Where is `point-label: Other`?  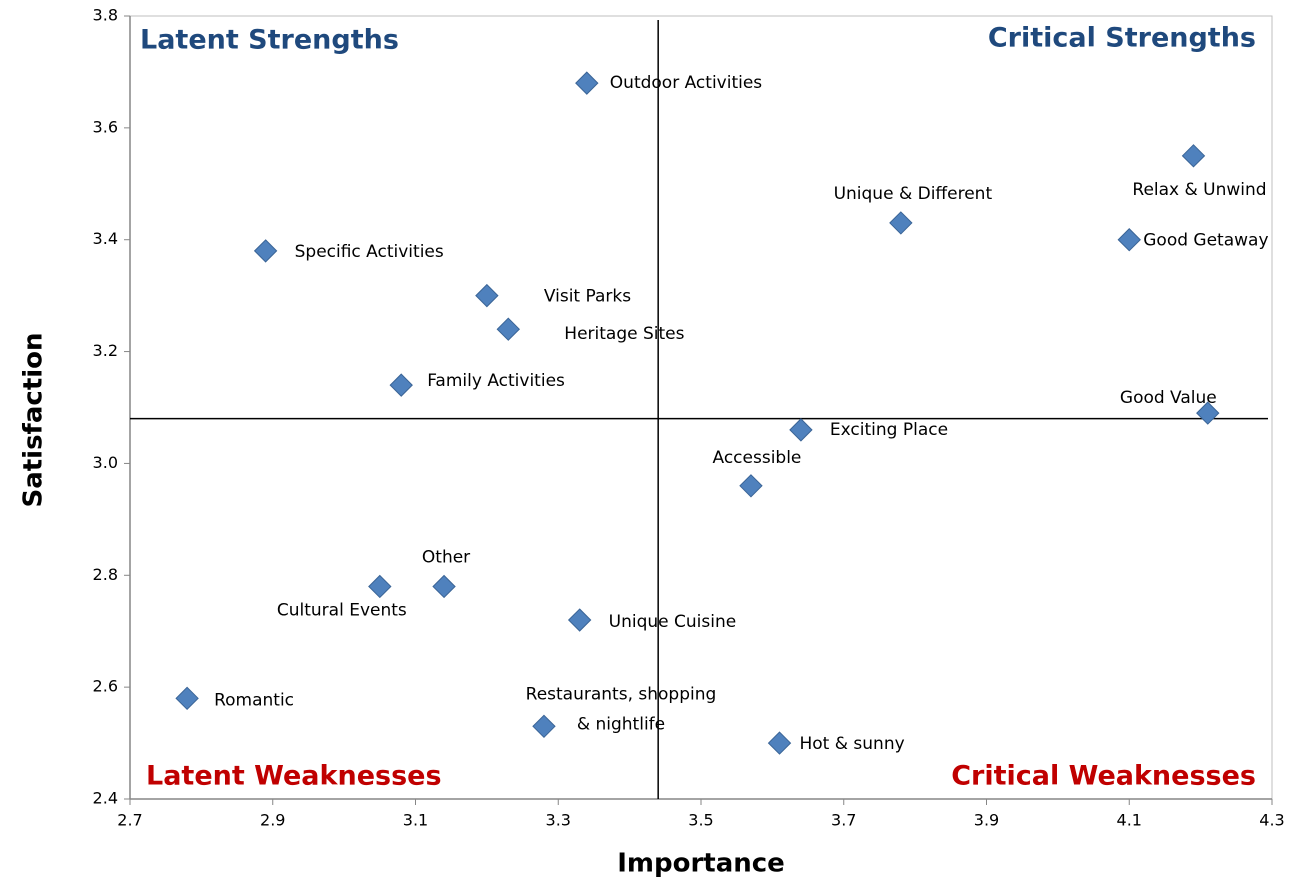 point-label: Other is located at coordinates (446, 557).